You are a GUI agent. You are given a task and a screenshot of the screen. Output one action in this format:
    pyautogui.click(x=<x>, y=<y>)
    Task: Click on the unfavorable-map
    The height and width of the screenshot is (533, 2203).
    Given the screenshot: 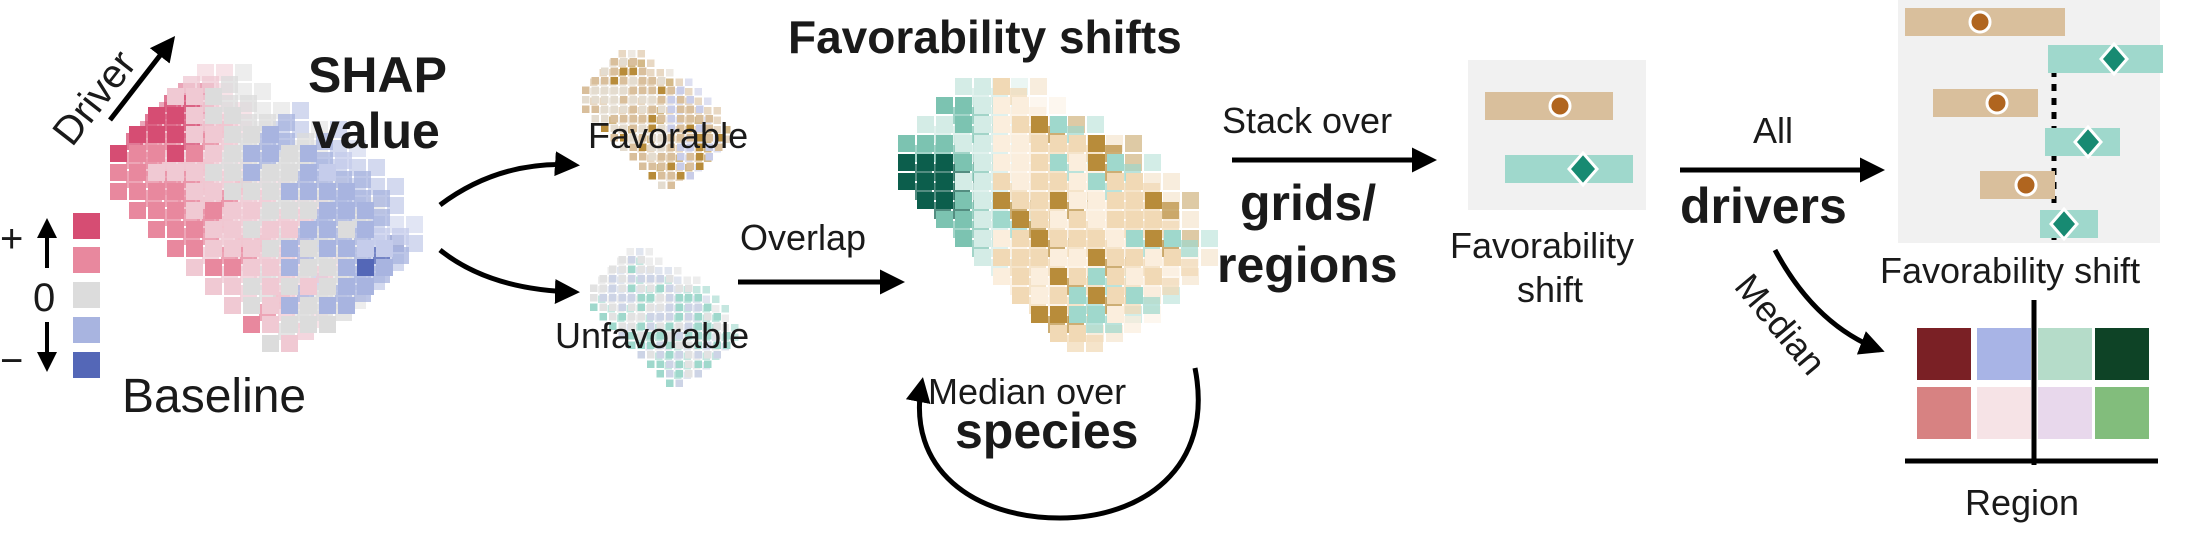 What is the action you would take?
    pyautogui.click(x=664, y=317)
    